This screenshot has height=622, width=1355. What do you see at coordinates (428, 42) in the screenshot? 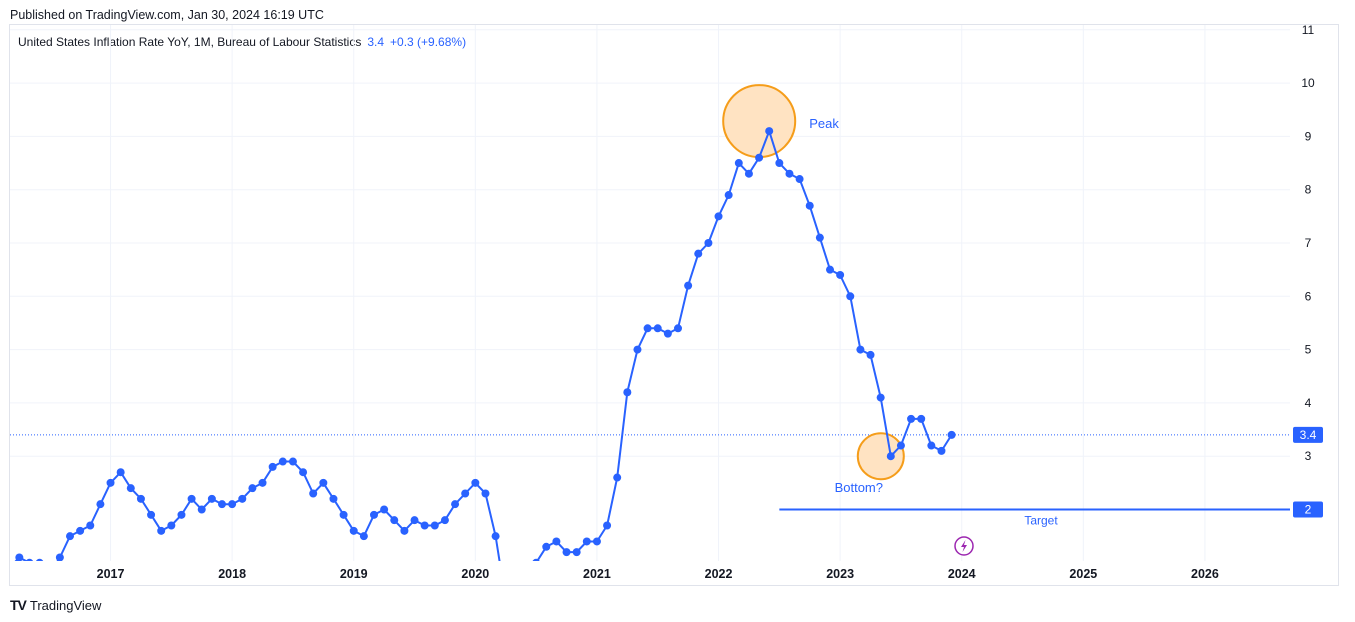
I see `series-change: +0.3 (+9.68%)` at bounding box center [428, 42].